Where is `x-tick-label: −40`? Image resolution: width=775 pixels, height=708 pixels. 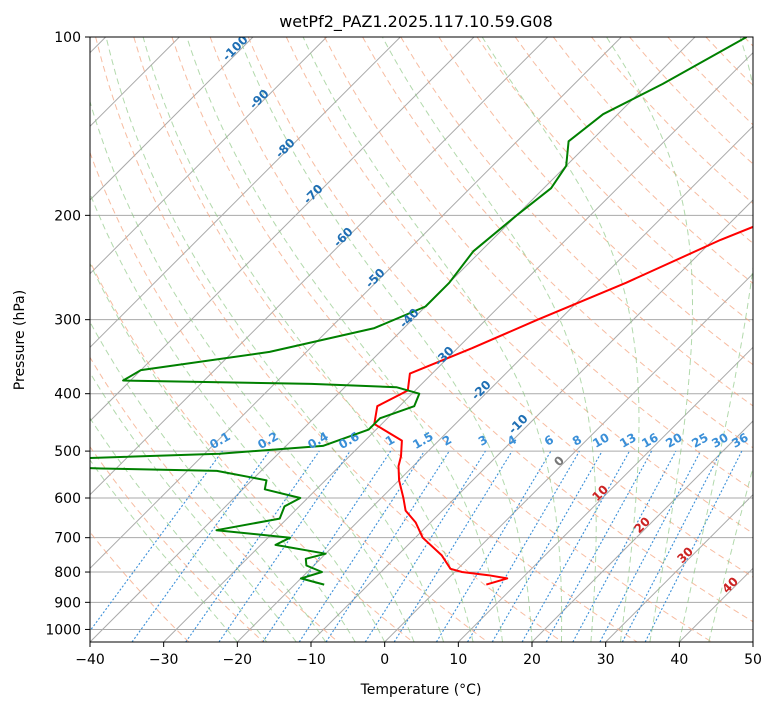 x-tick-label: −40 is located at coordinates (90, 660).